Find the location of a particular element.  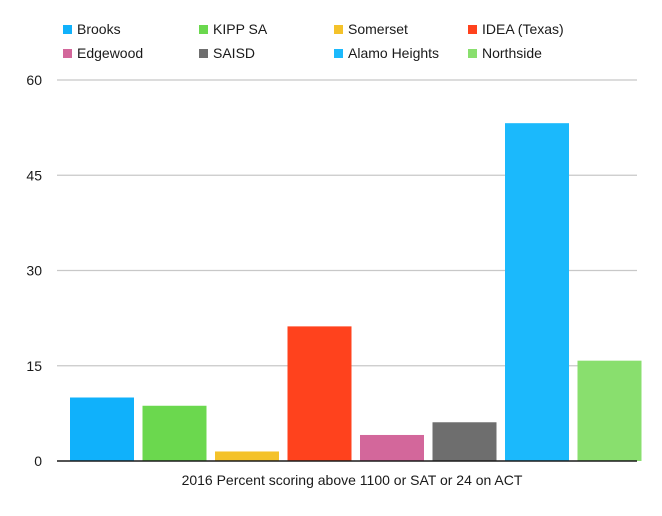

legend-label: Edgewood is located at coordinates (110, 53).